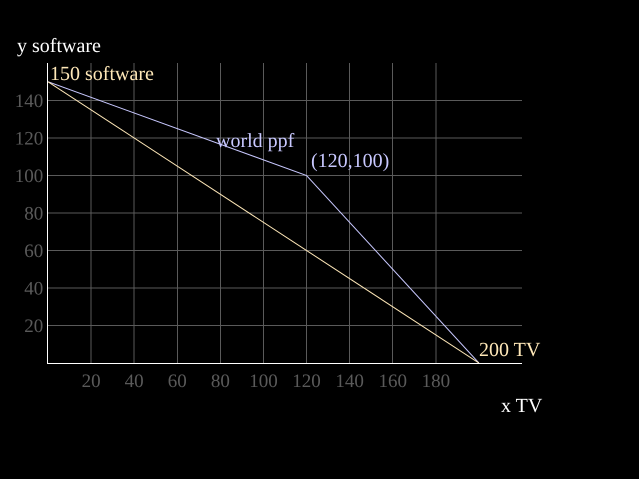 The width and height of the screenshot is (639, 479). Describe the element at coordinates (306, 381) in the screenshot. I see `x-tick-label: 120` at that location.